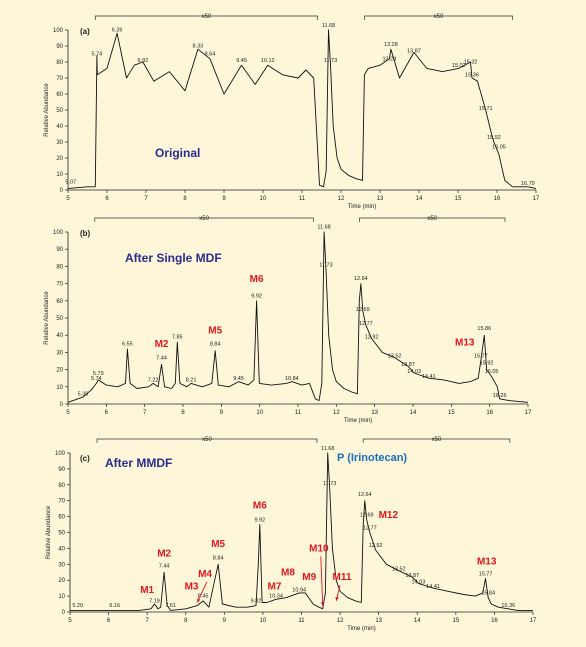  What do you see at coordinates (389, 515) in the screenshot?
I see `metabolite-label: M12` at bounding box center [389, 515].